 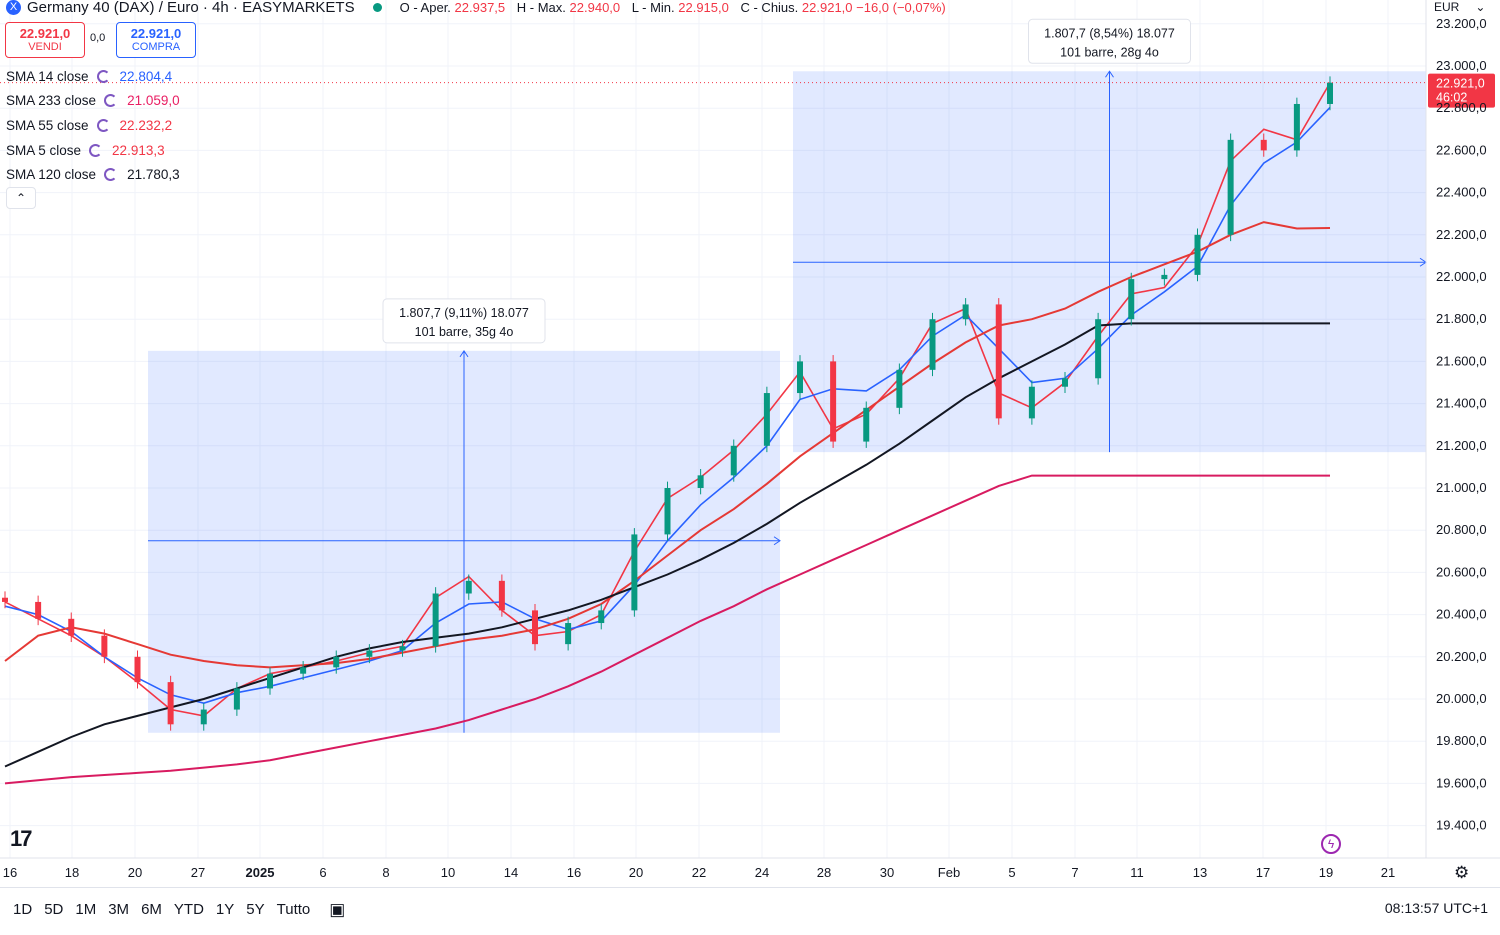 I want to click on range-1m: 1M, so click(x=86, y=909).